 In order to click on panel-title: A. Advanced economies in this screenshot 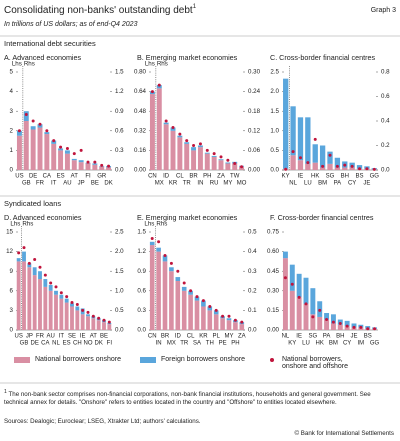, I will do `click(43, 57)`.